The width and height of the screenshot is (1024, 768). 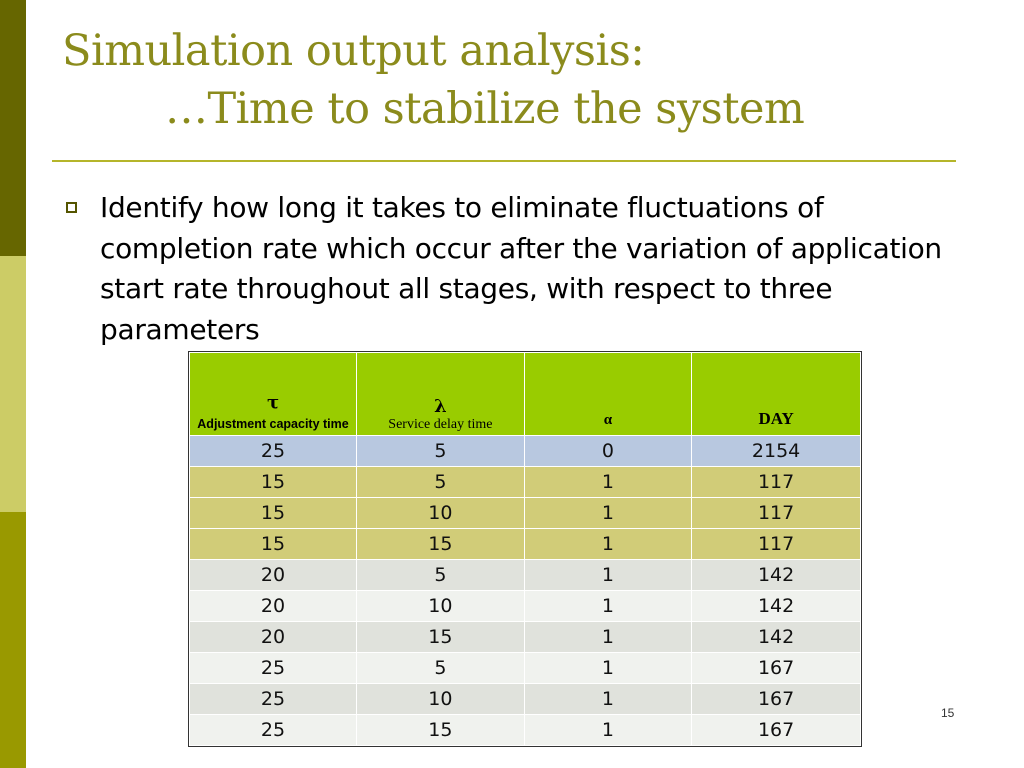 I want to click on sidebar-stripe-middle, so click(x=13, y=384).